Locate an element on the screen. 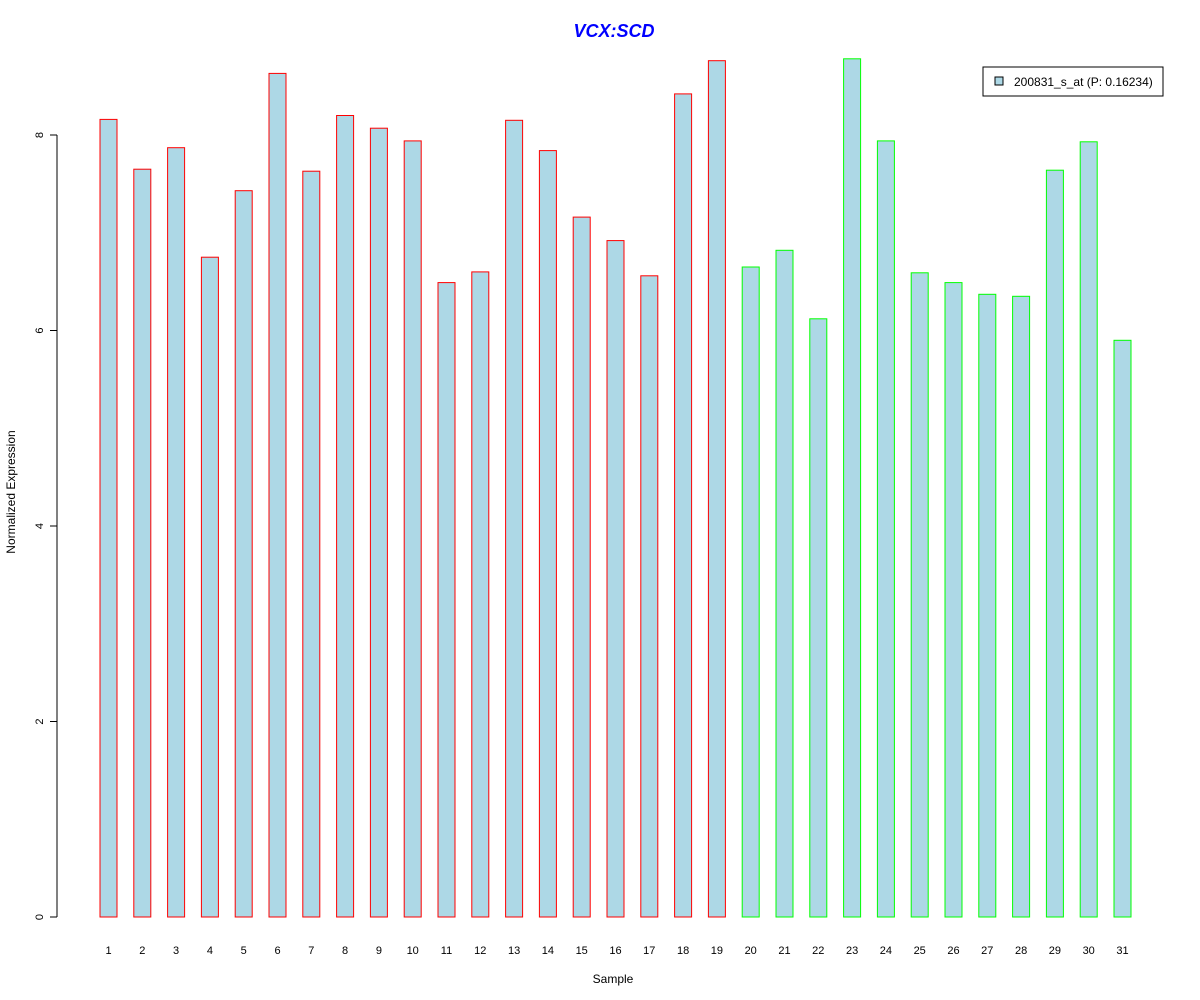  x-tick-label: 10 is located at coordinates (413, 951).